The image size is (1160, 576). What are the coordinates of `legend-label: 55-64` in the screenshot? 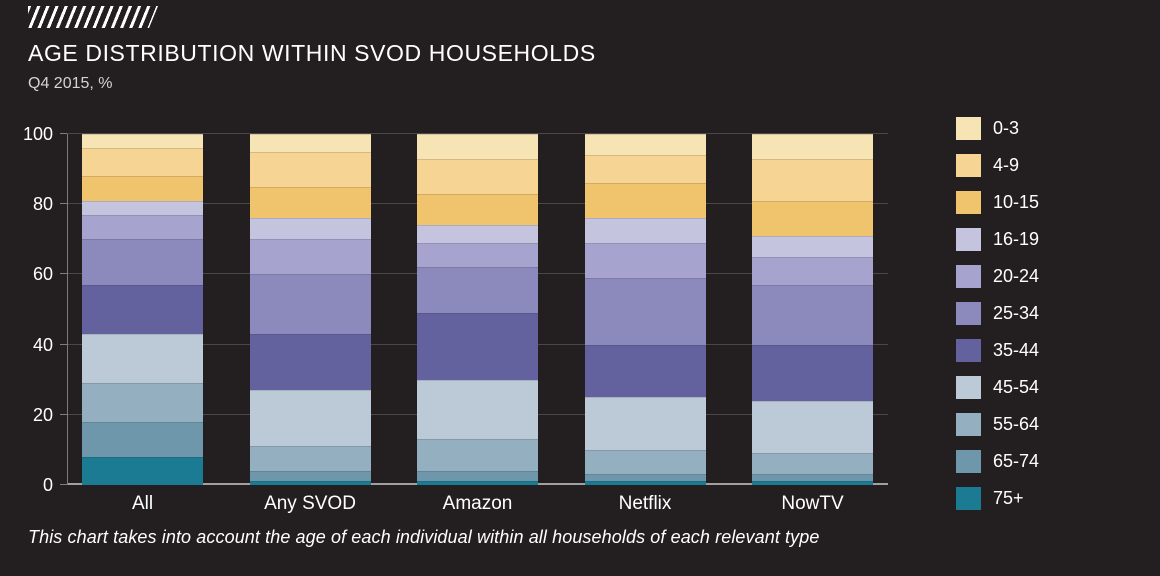 It's located at (1016, 424).